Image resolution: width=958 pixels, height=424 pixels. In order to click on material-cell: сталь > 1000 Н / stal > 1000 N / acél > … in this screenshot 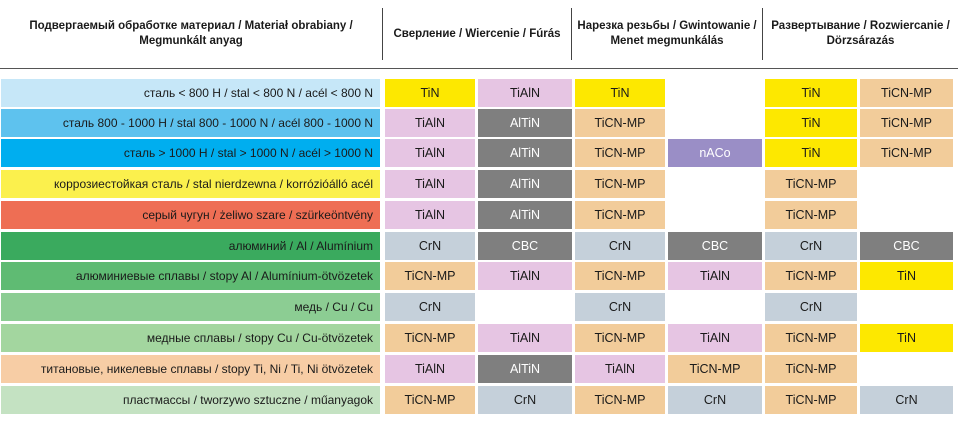, I will do `click(190, 153)`.